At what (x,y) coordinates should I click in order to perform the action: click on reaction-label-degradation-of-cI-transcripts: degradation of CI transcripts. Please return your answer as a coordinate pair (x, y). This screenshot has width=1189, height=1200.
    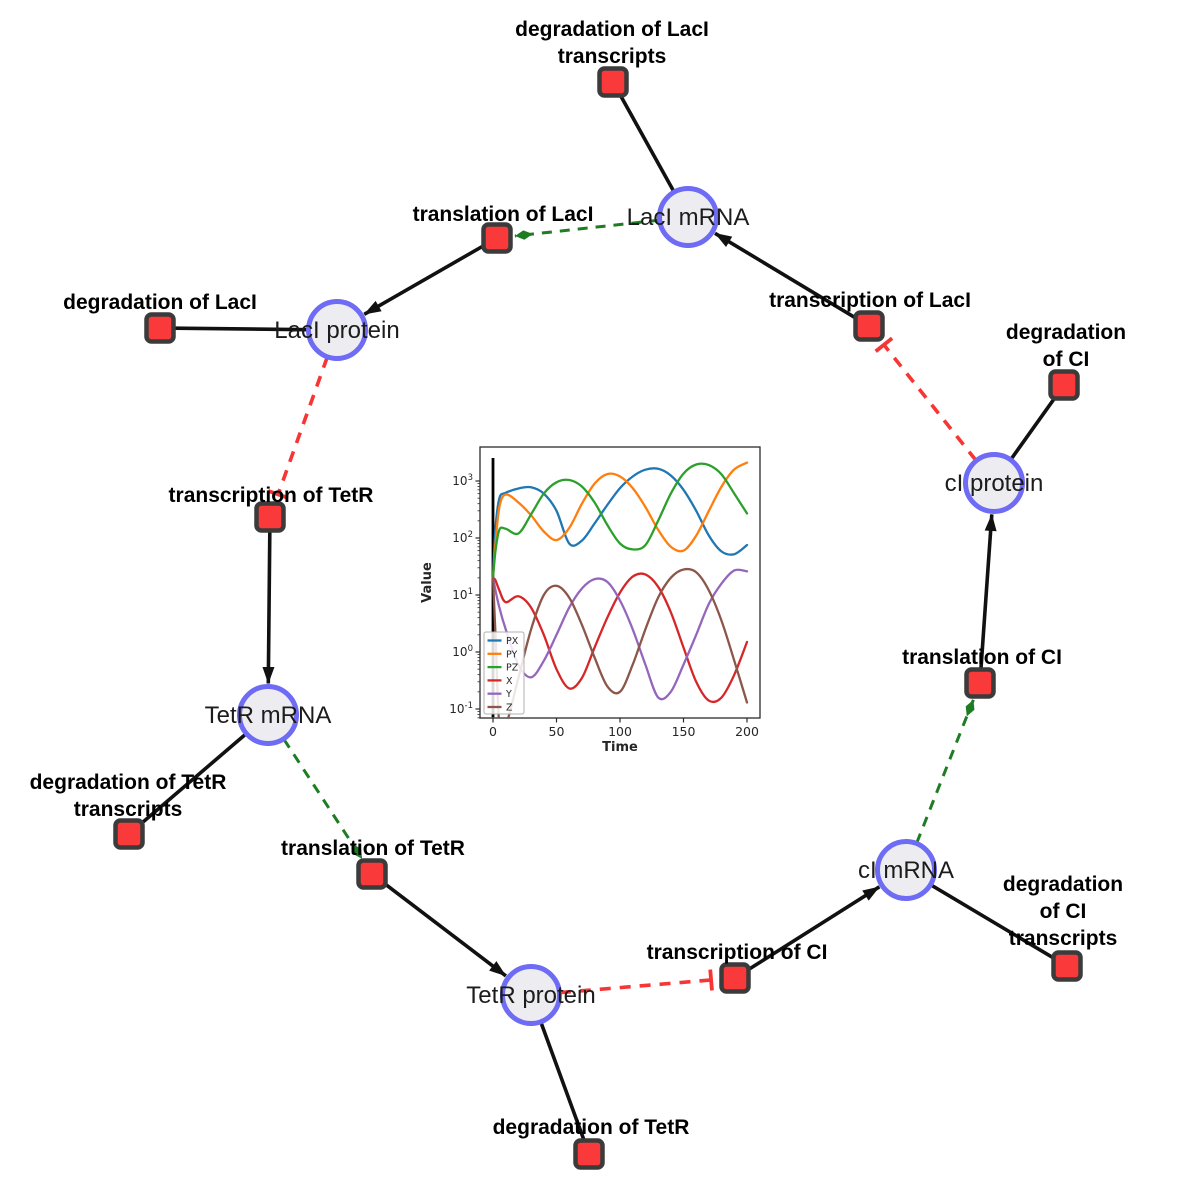
    Looking at the image, I should click on (1063, 911).